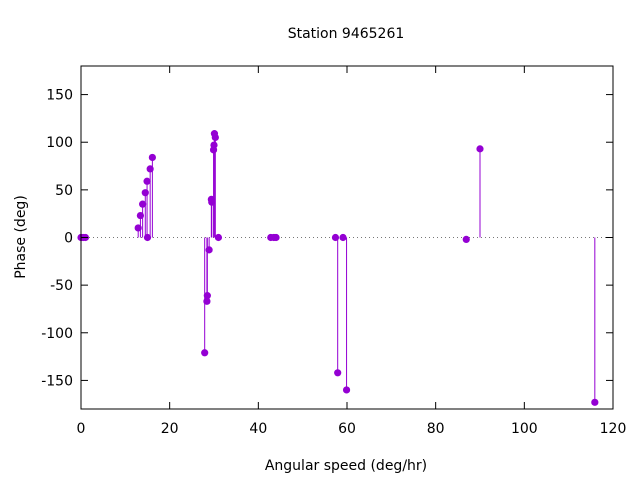  I want to click on x-tick-label: 40, so click(258, 429).